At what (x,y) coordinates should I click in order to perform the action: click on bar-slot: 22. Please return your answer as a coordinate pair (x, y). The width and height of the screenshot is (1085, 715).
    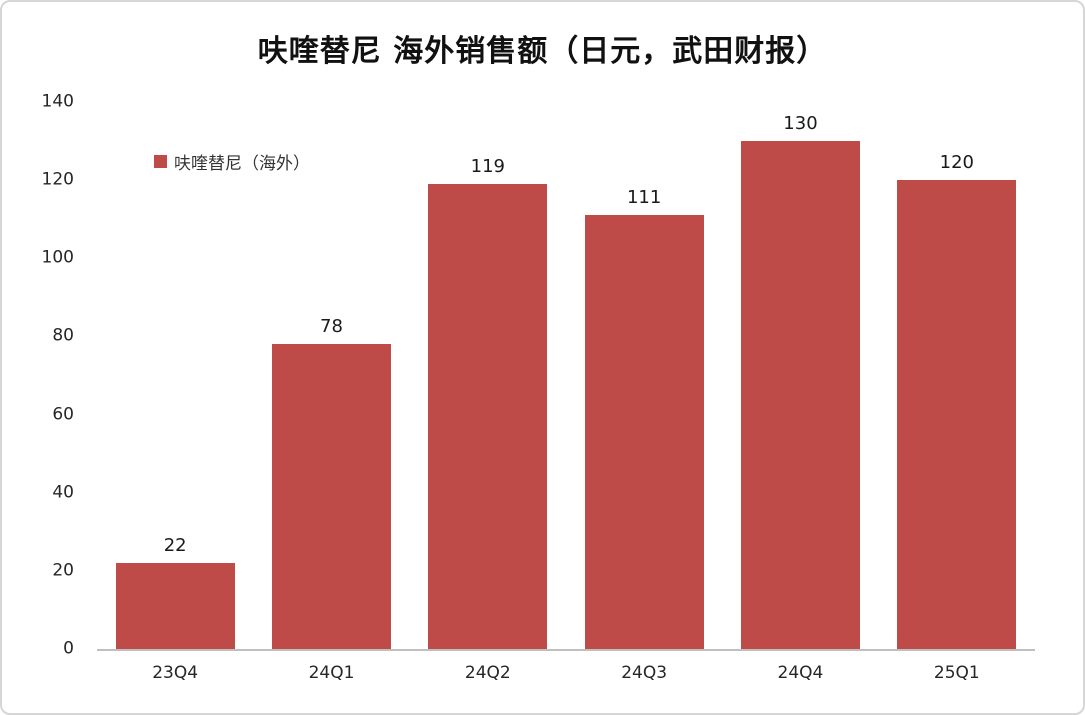
    Looking at the image, I should click on (175, 375).